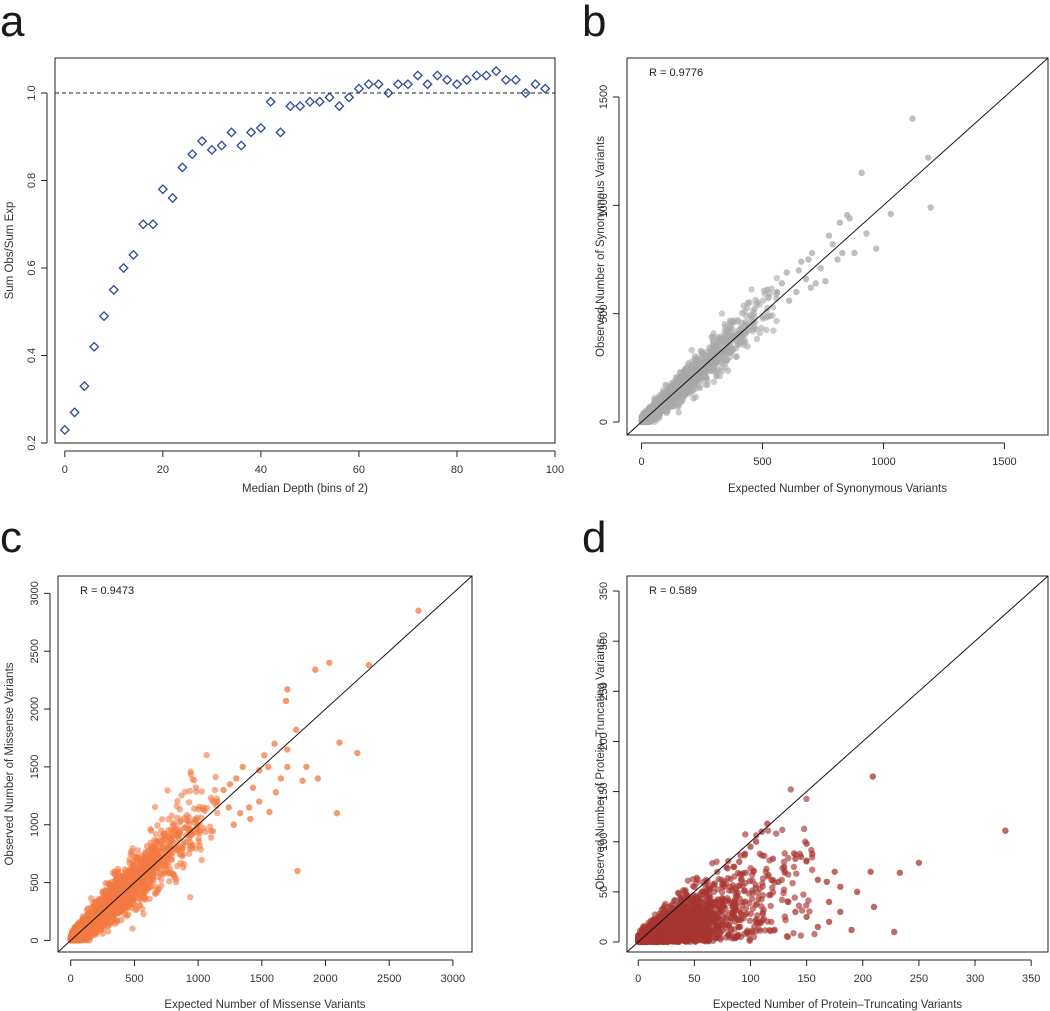  I want to click on panel-a-x-tick-label: 40, so click(261, 470).